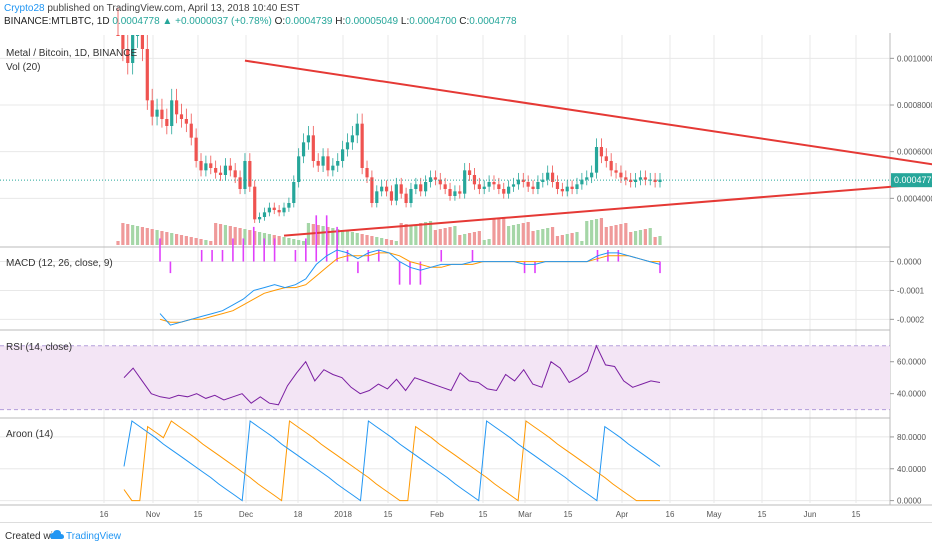 This screenshot has height=551, width=932. What do you see at coordinates (57, 534) in the screenshot?
I see `tradingview-cloud-icon` at bounding box center [57, 534].